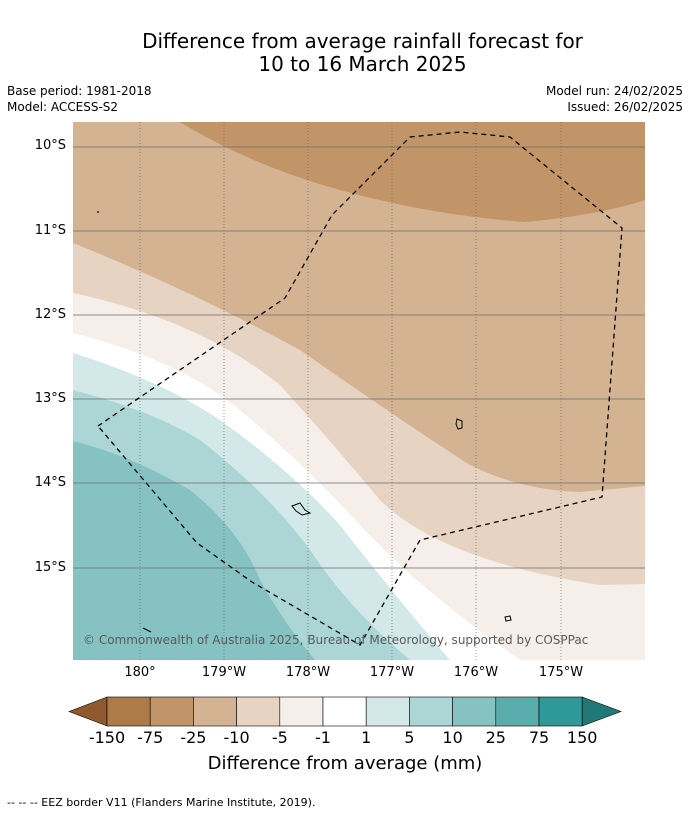  I want to click on legend-colorbar, so click(345, 711).